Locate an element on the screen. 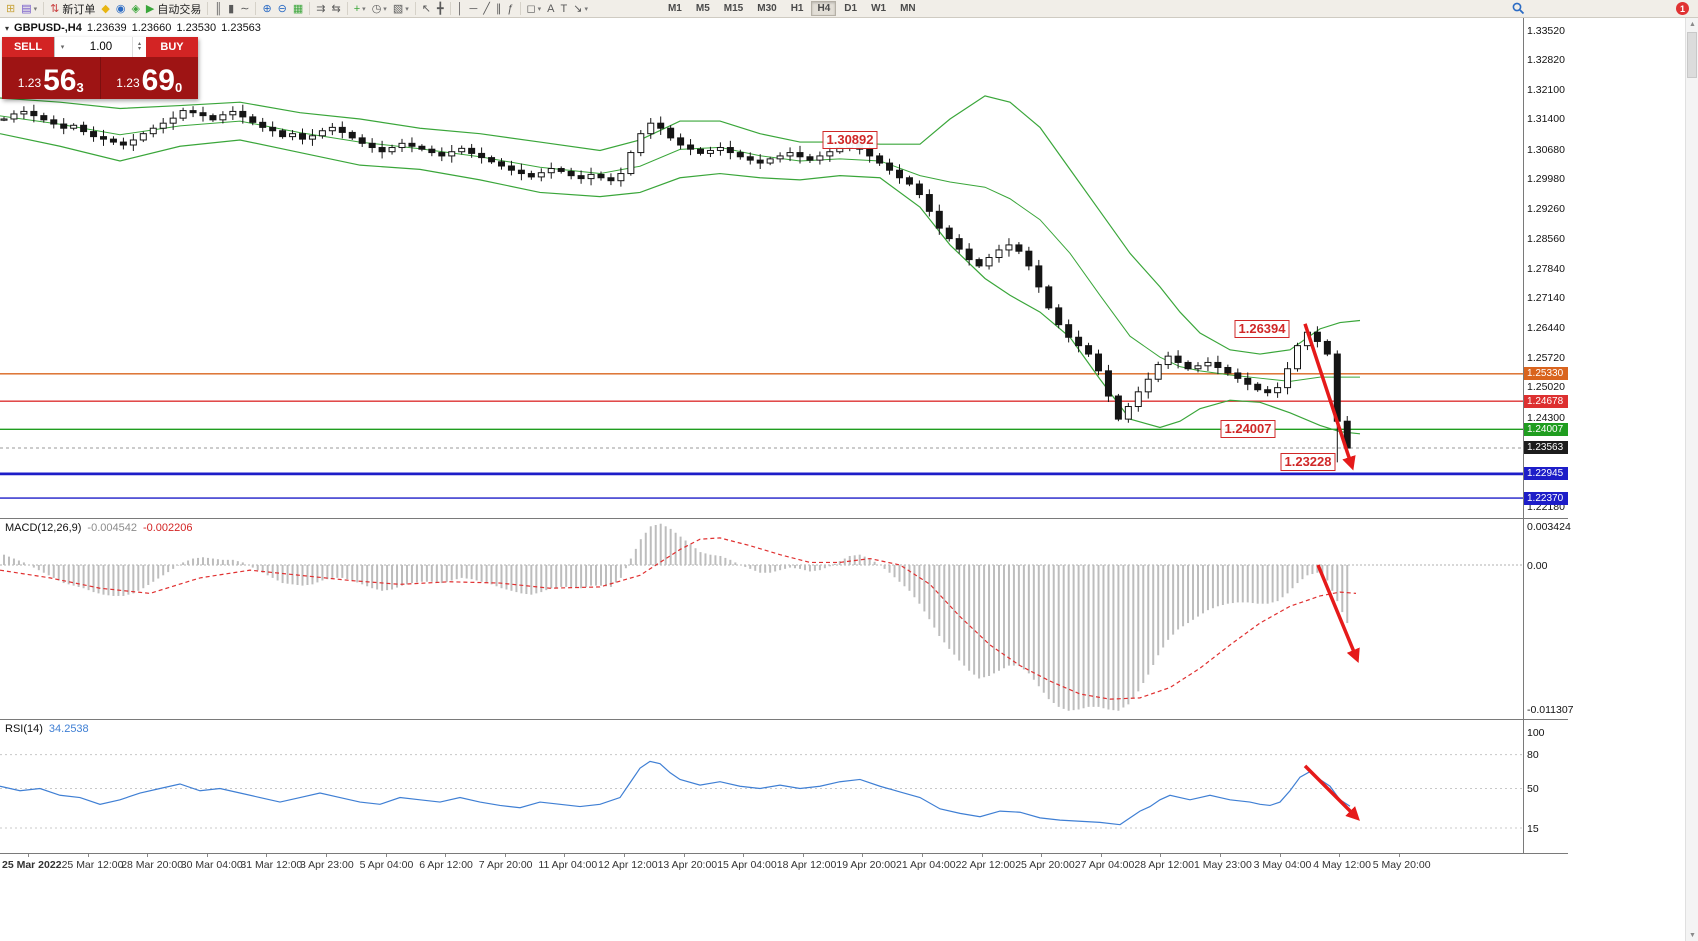 Image resolution: width=1698 pixels, height=941 pixels. crosshair-button: ╋ is located at coordinates (440, 9).